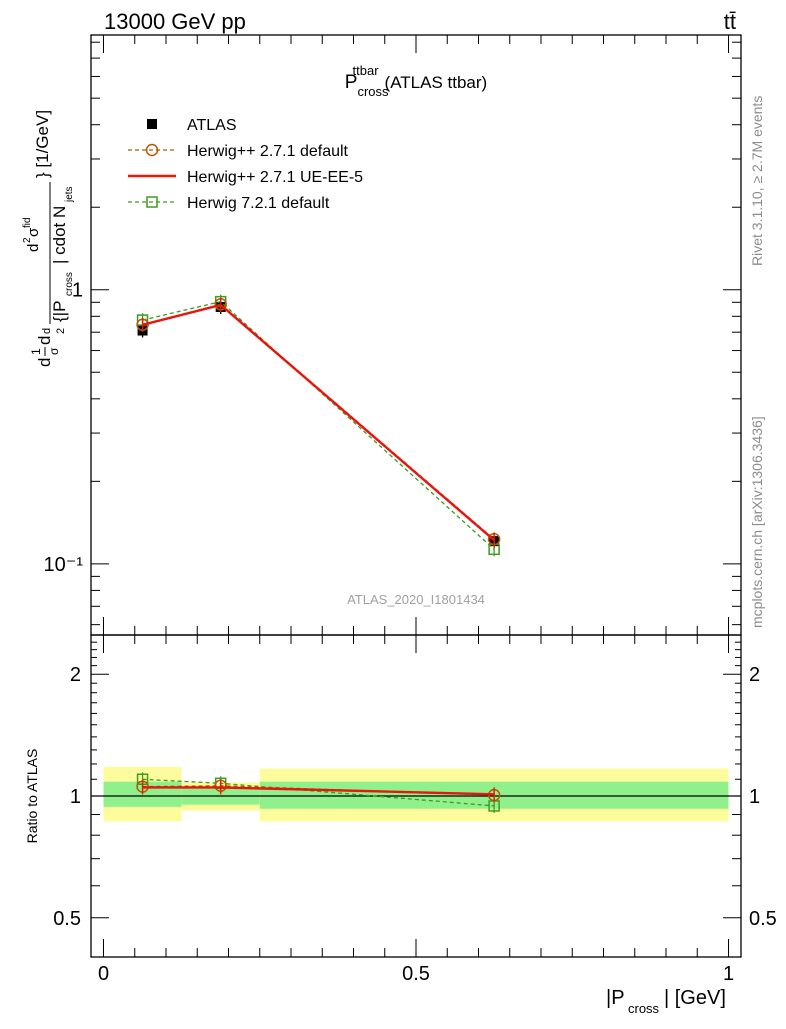 Image resolution: width=786 pixels, height=1029 pixels. I want to click on main-y-tick-label: 1, so click(77, 291).